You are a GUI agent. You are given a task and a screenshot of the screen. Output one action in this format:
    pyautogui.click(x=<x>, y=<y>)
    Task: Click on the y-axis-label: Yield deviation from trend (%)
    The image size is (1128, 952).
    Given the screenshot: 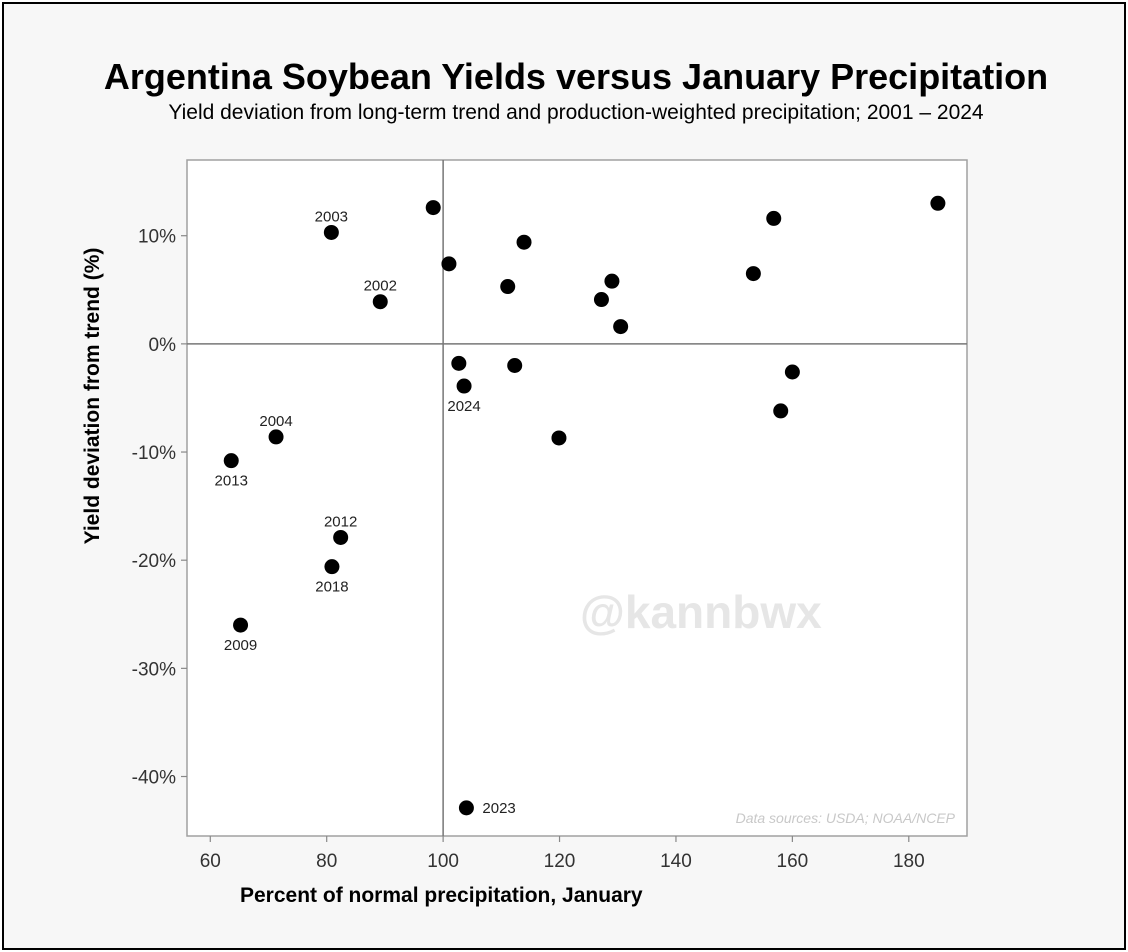 What is the action you would take?
    pyautogui.click(x=92, y=396)
    